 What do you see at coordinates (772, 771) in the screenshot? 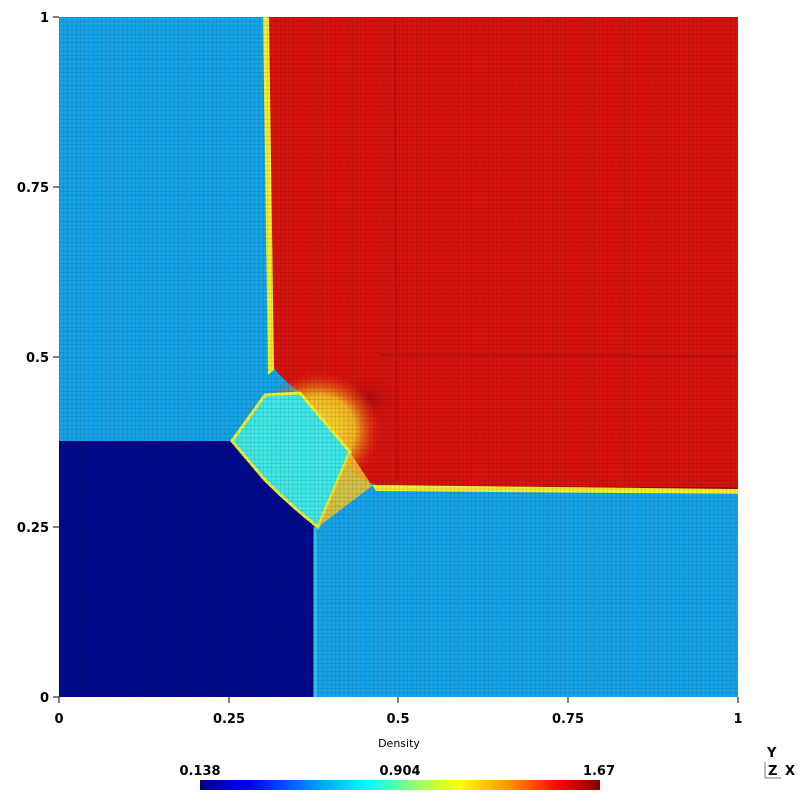
I see `orientation-z-label: Z` at bounding box center [772, 771].